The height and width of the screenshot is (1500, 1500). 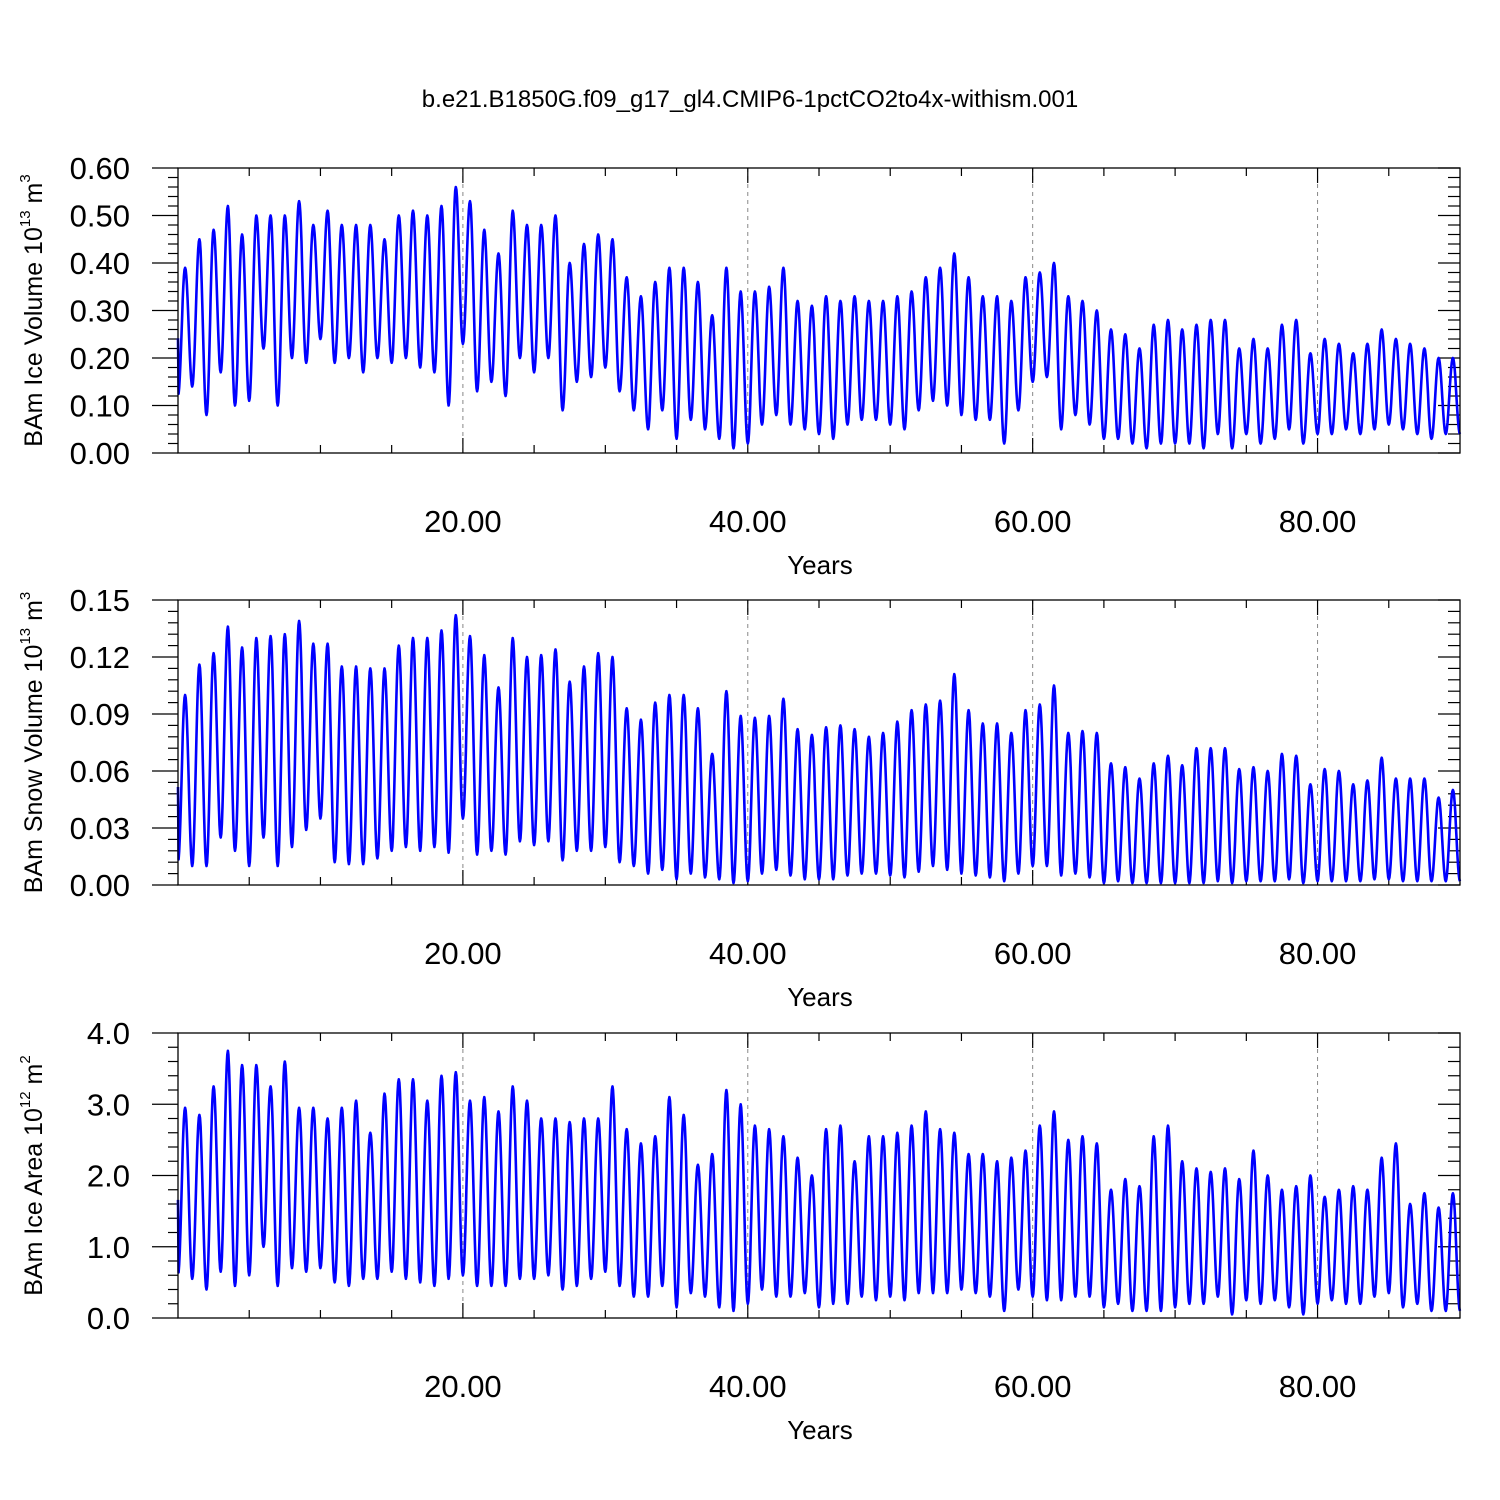 What do you see at coordinates (108, 1318) in the screenshot?
I see `ytick-label: 0.0` at bounding box center [108, 1318].